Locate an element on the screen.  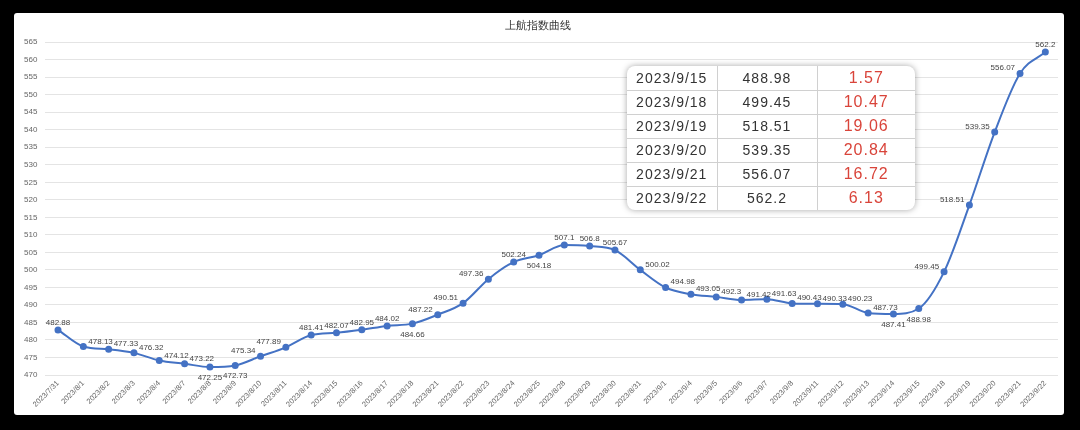
annotation: 6.13 is located at coordinates (866, 198).